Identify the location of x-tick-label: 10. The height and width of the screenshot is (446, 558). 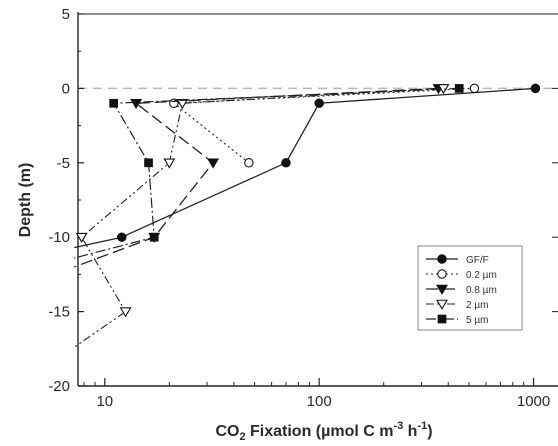
(104, 401).